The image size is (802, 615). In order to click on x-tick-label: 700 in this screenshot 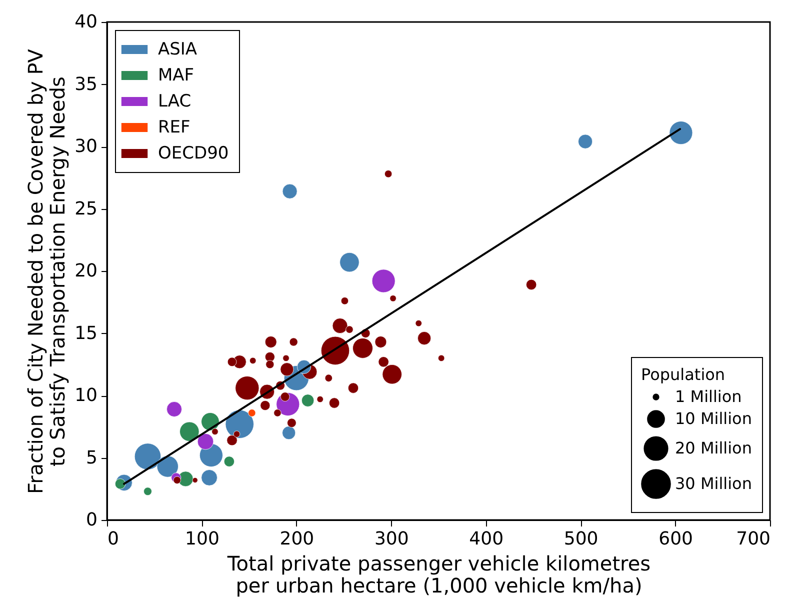, I will do `click(753, 539)`.